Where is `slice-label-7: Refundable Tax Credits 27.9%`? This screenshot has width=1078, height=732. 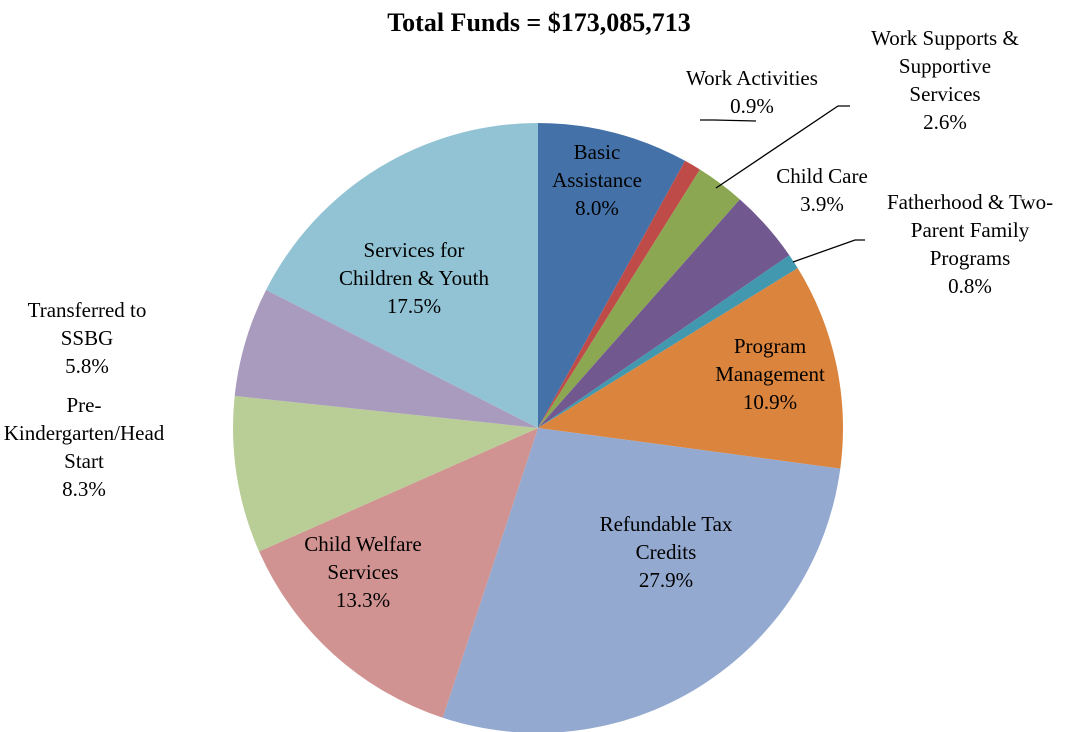 slice-label-7: Refundable Tax Credits 27.9% is located at coordinates (666, 552).